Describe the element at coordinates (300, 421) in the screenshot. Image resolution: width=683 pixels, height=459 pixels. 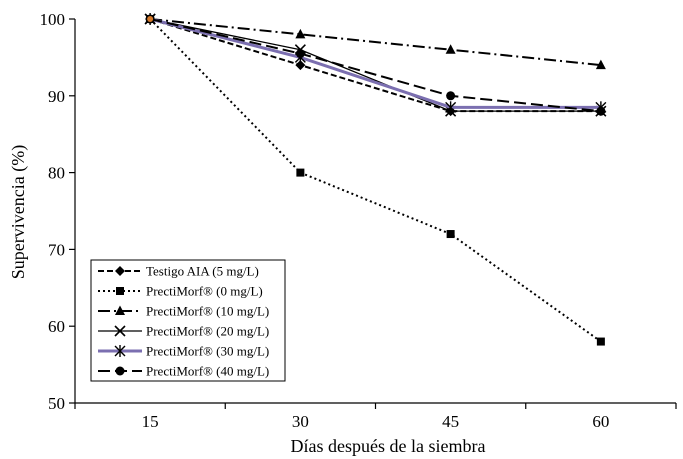
I see `x-tick-label: 30` at that location.